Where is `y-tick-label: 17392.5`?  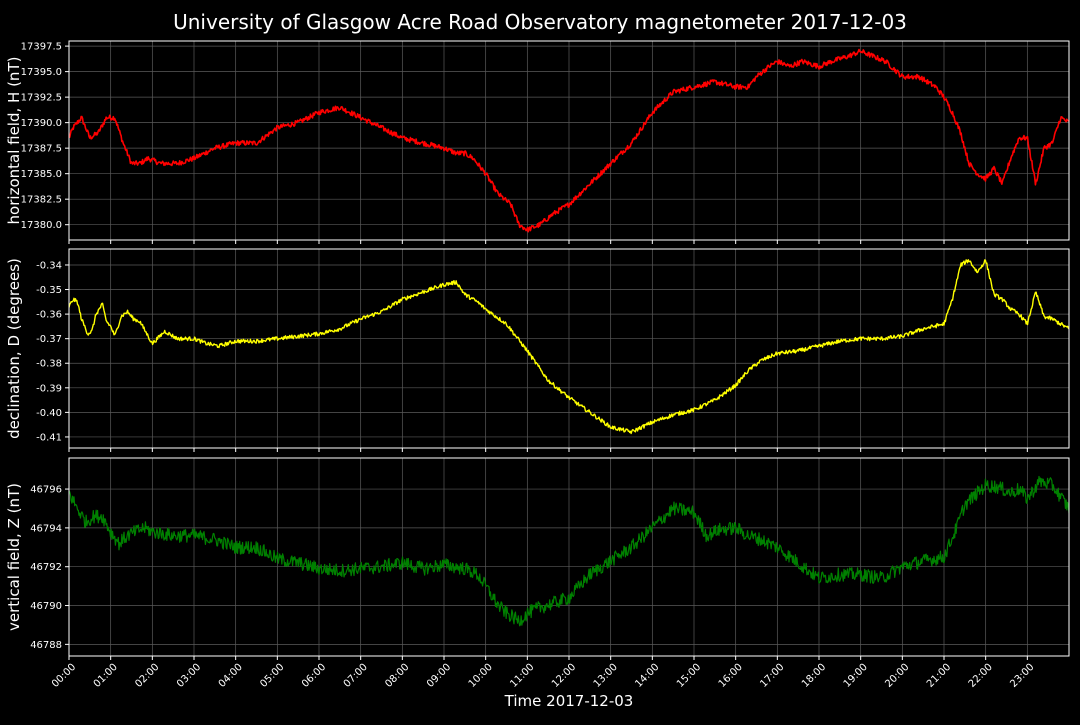
y-tick-label: 17392.5 is located at coordinates (41, 98).